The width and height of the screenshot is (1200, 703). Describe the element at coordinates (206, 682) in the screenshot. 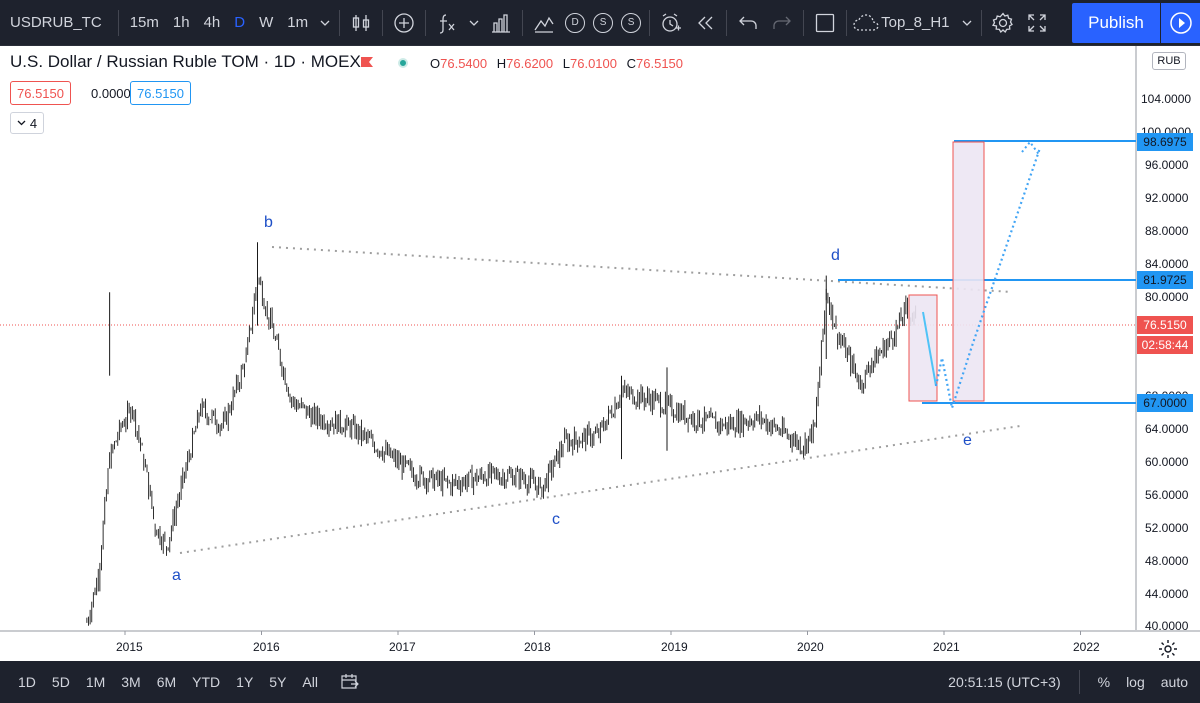

I see `range-ytd: YTD` at that location.